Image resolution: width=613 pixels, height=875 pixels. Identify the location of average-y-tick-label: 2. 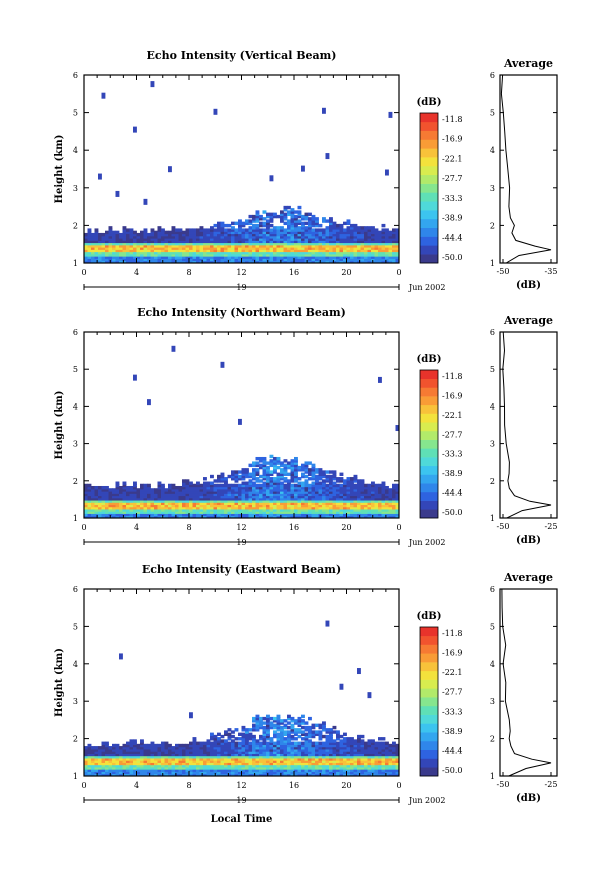
(492, 225).